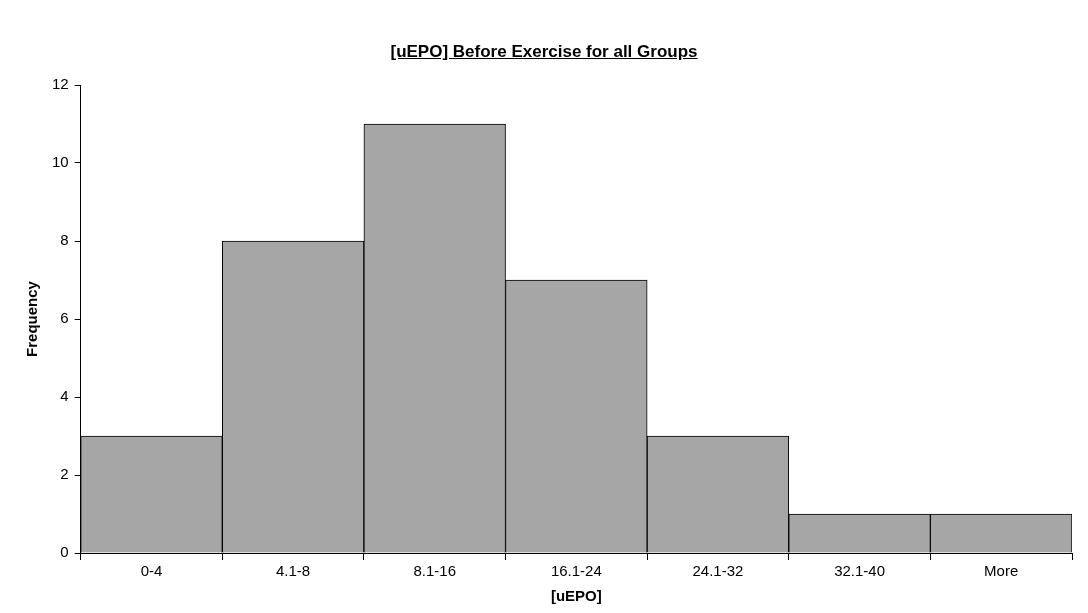  I want to click on y-tick-label: 8, so click(64, 240).